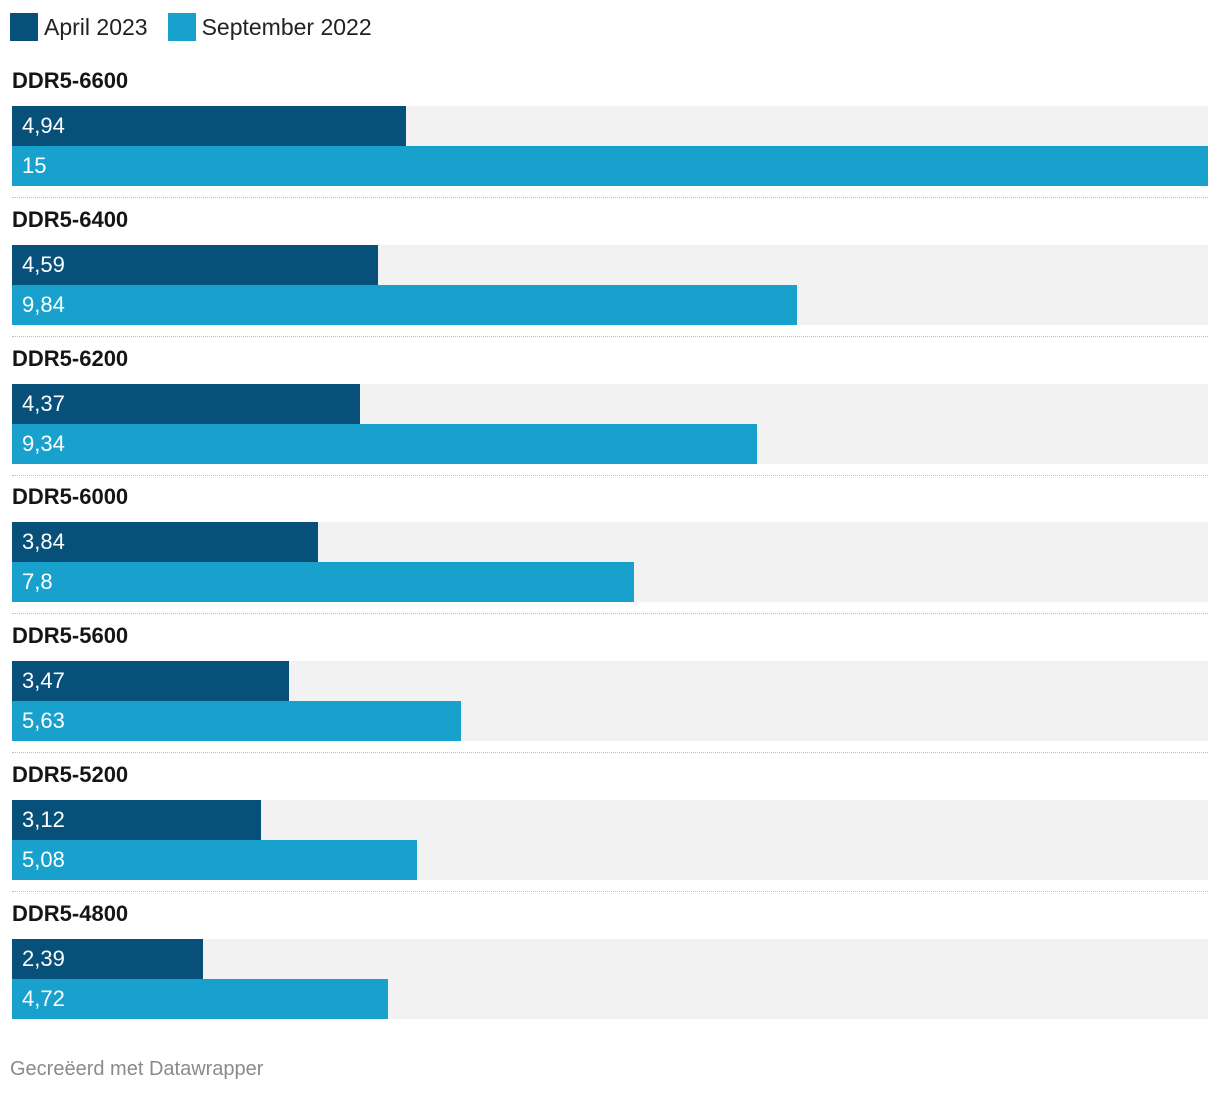 This screenshot has width=1220, height=1094. Describe the element at coordinates (181, 27) in the screenshot. I see `legend-swatch-september-2022` at that location.